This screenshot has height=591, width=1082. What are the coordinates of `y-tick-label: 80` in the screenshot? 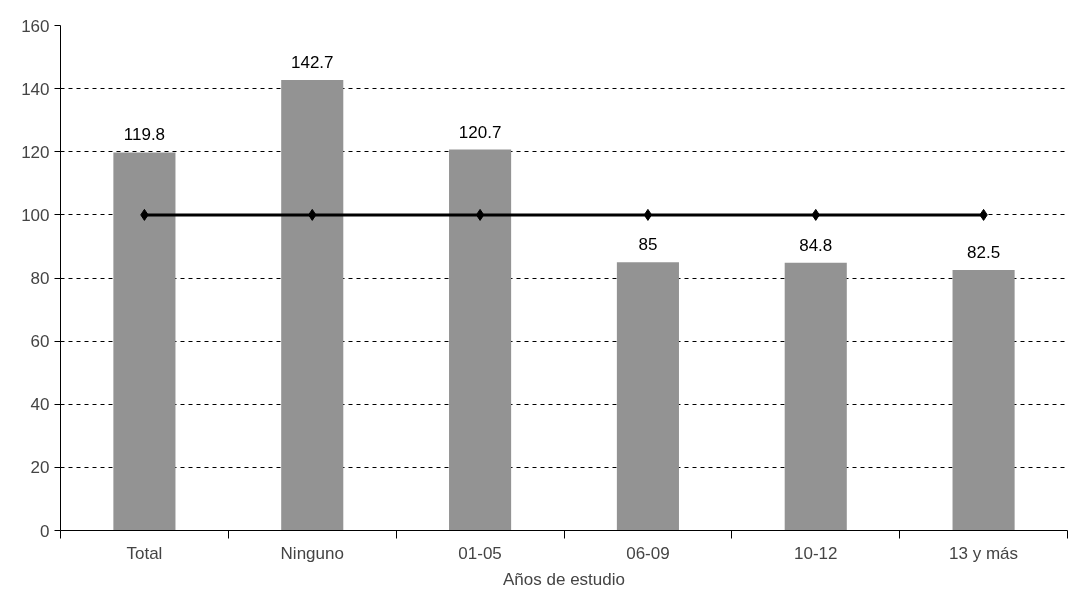 It's located at (40, 278).